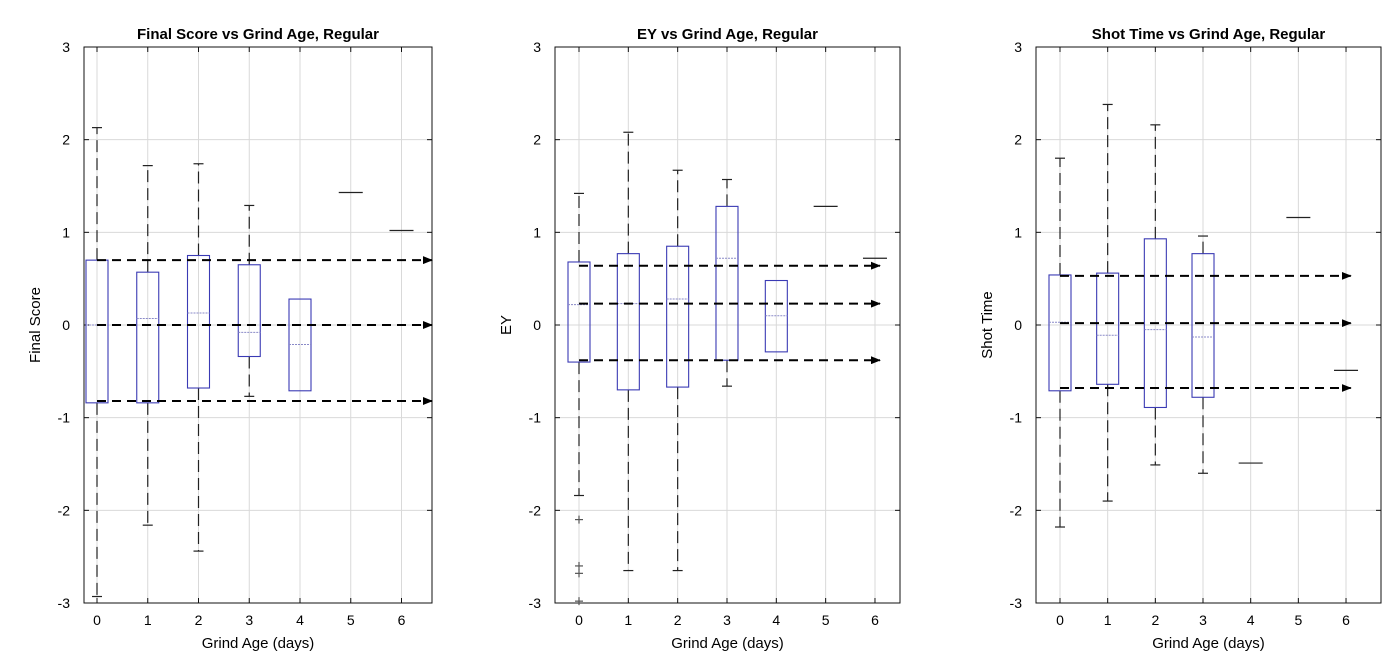 The height and width of the screenshot is (668, 1400). Describe the element at coordinates (987, 325) in the screenshot. I see `y-axis-label: Shot Time` at that location.